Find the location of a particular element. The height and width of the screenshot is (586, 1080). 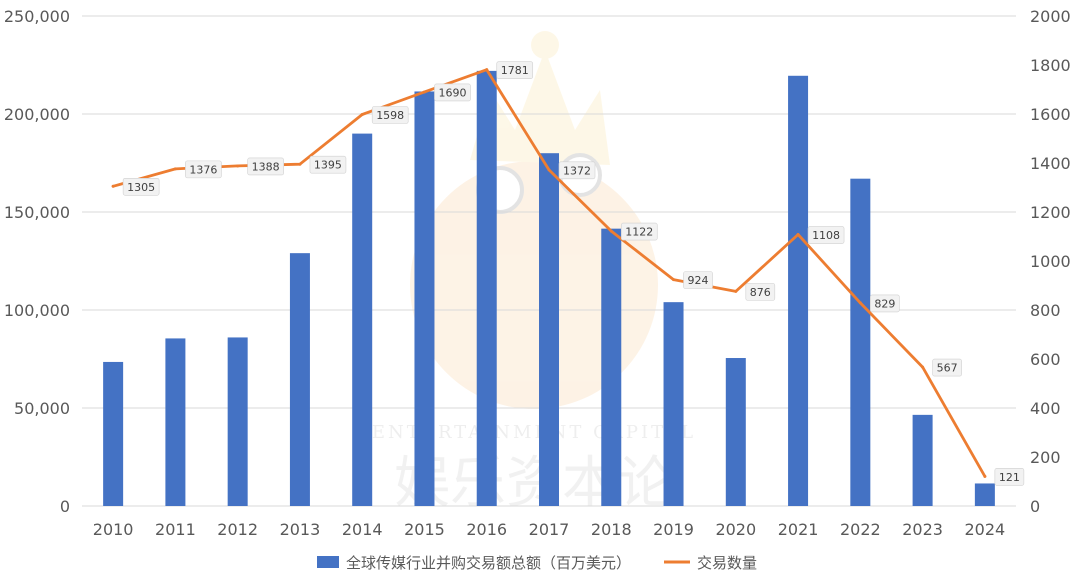

y-left-tick-label: 100,000 is located at coordinates (37, 310).